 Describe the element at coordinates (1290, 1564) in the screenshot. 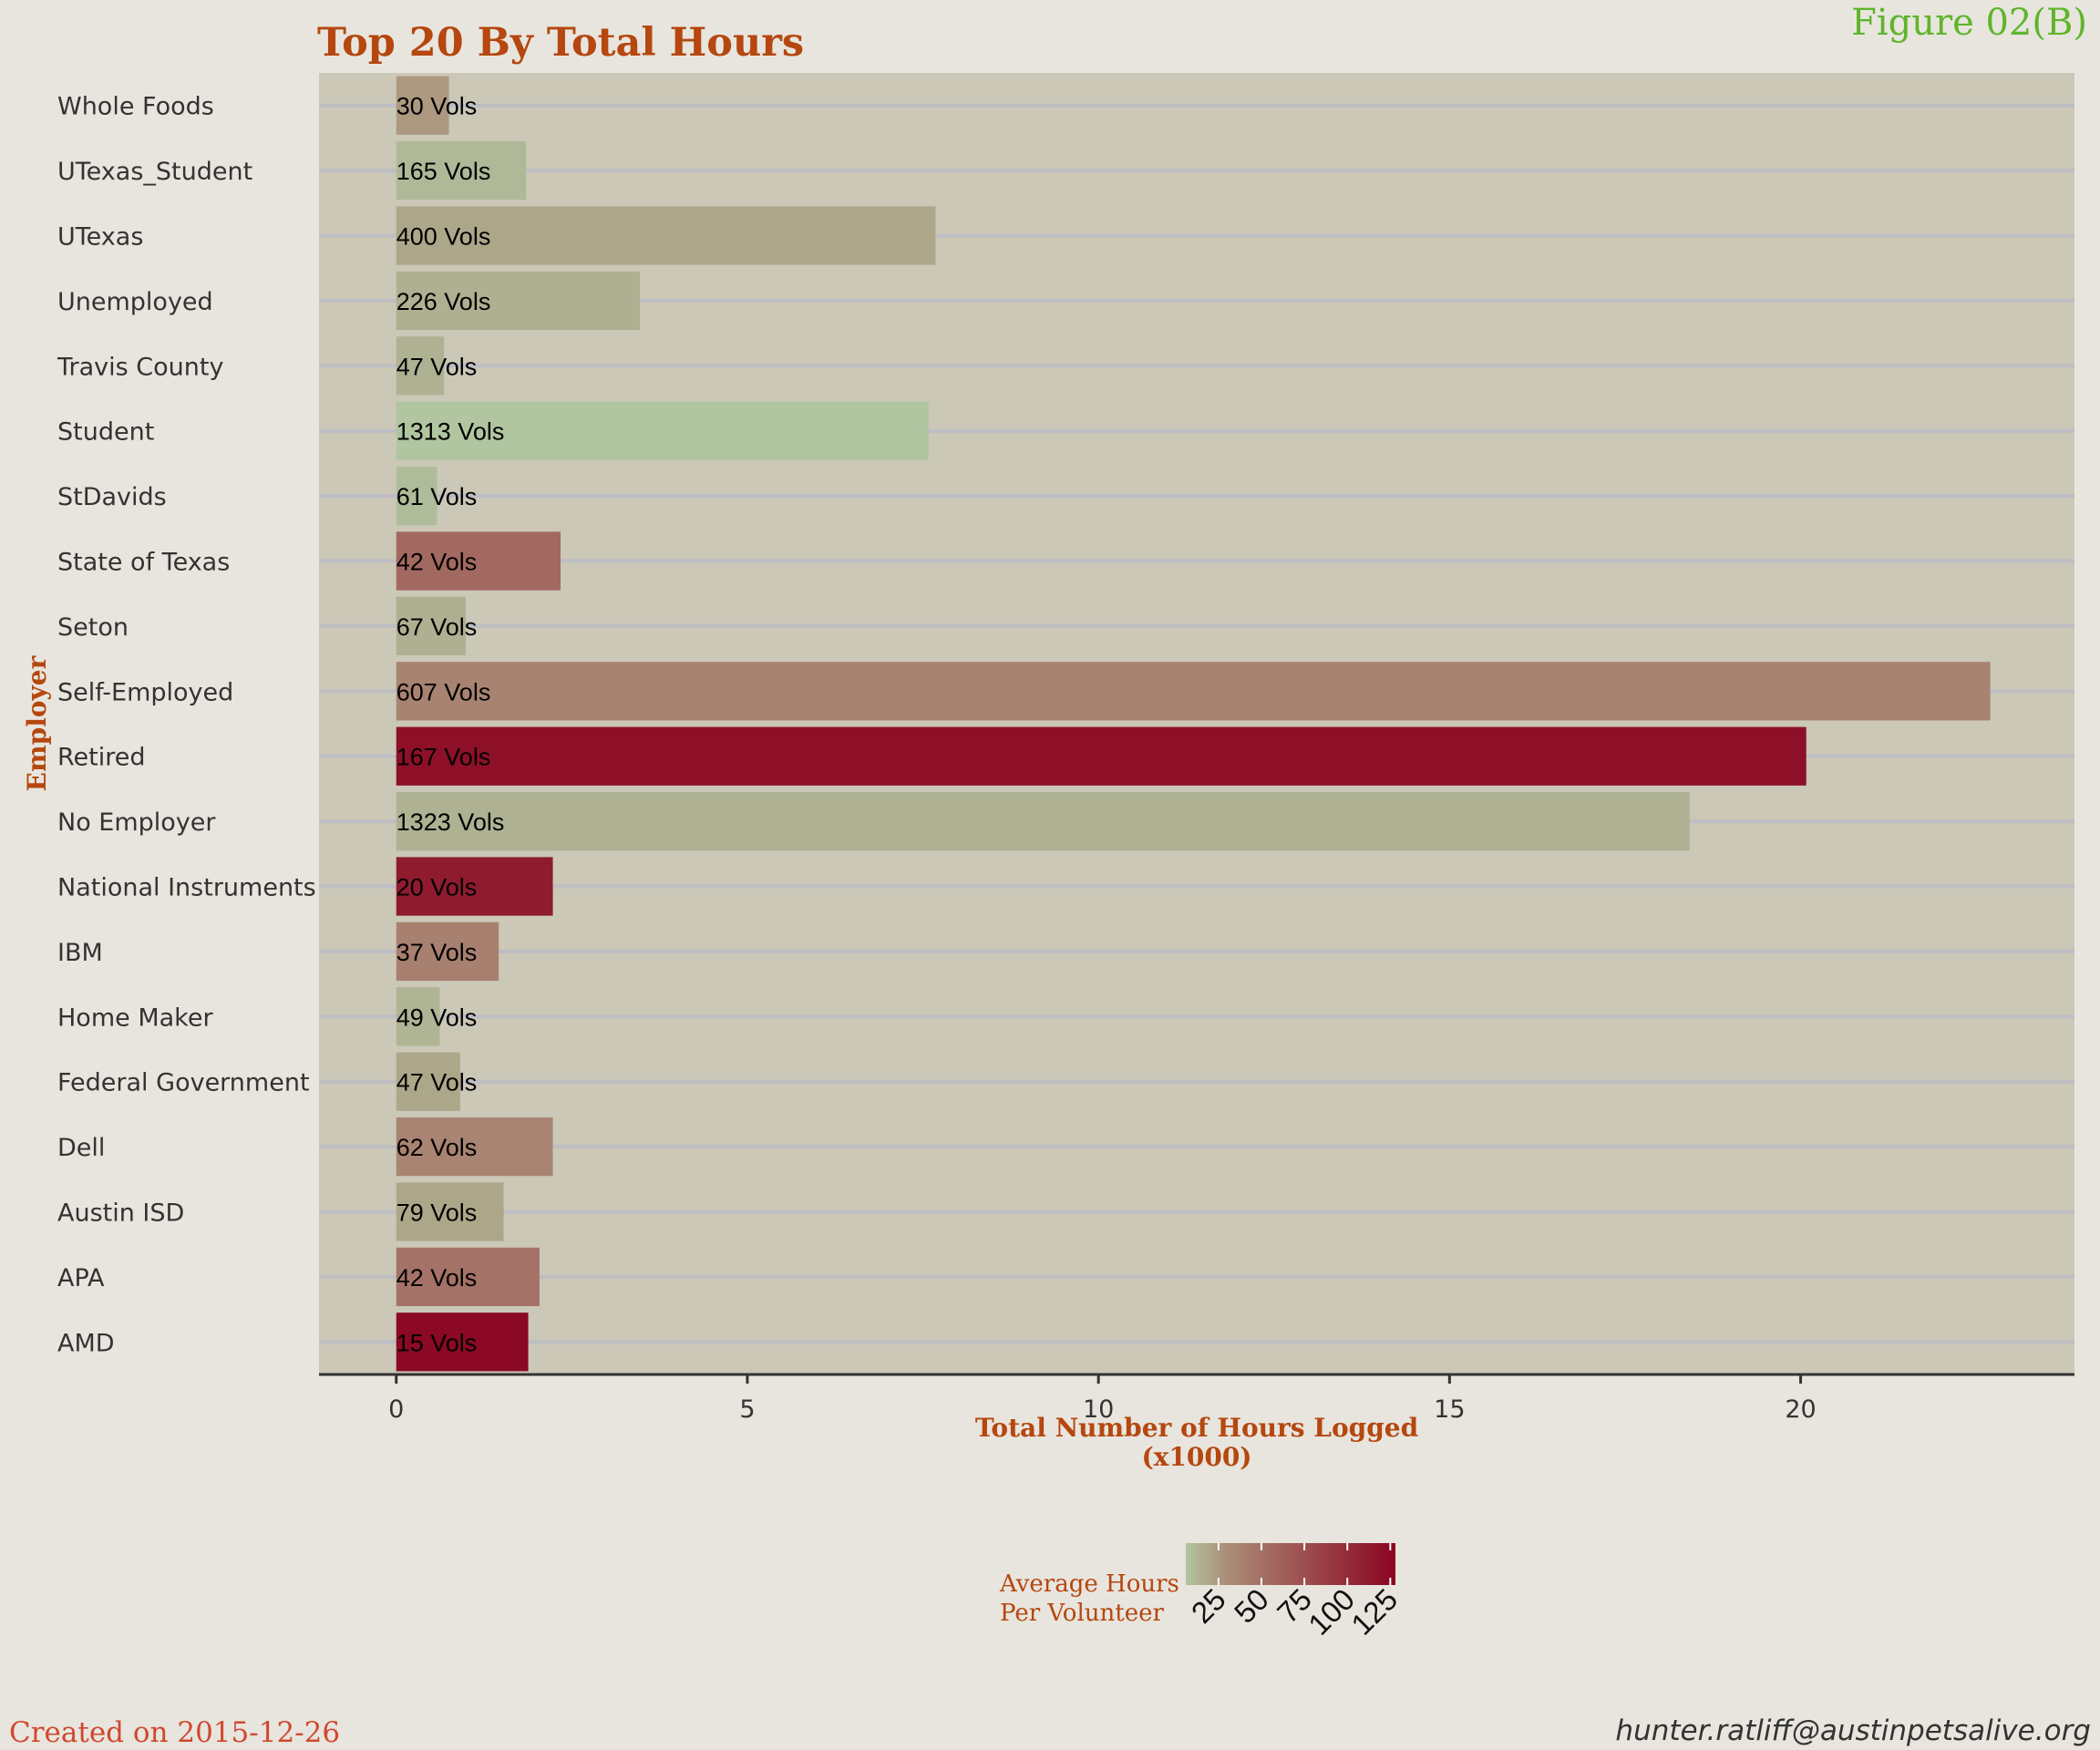

I see `legend-colorbar` at that location.